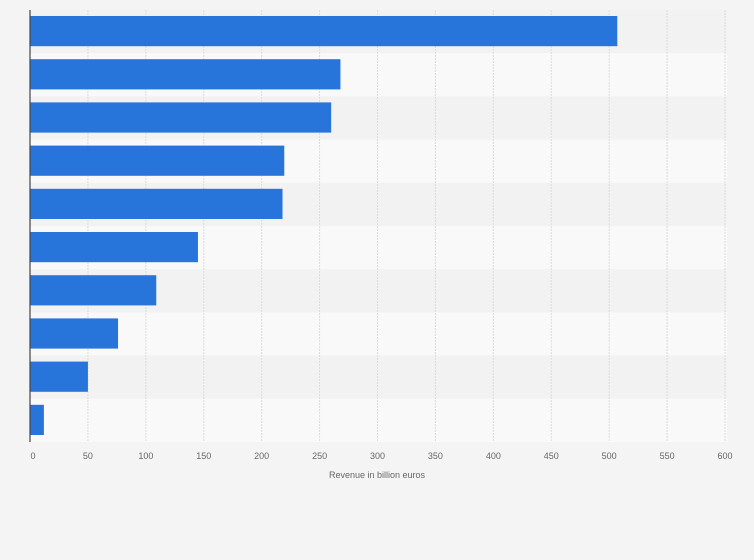  I want to click on x-tick-label: 450, so click(551, 456).